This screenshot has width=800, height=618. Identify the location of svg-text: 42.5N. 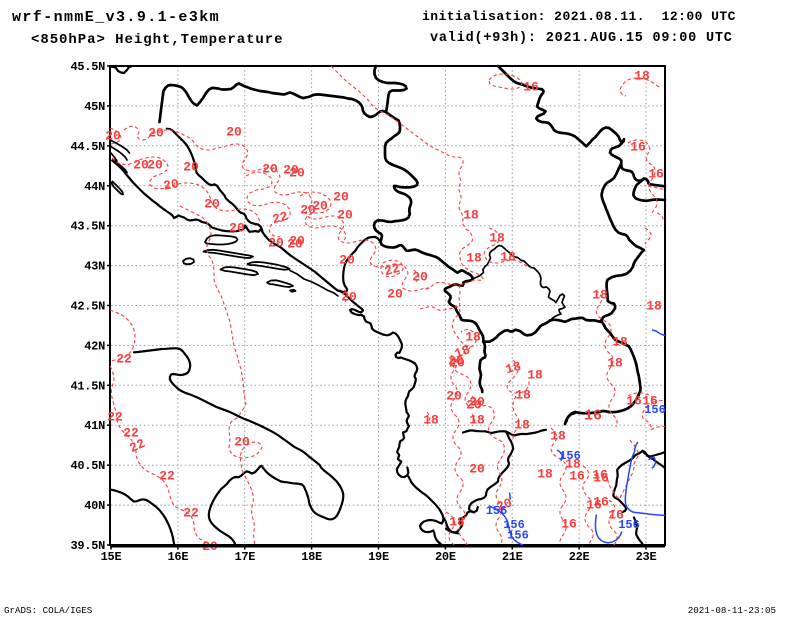
(87, 307).